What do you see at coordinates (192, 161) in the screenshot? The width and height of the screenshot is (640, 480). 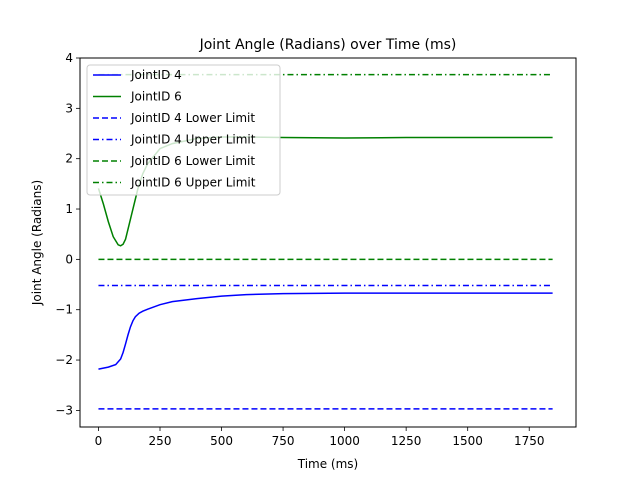 I see `legend-entry-label: JointID 6 Lower Limit` at bounding box center [192, 161].